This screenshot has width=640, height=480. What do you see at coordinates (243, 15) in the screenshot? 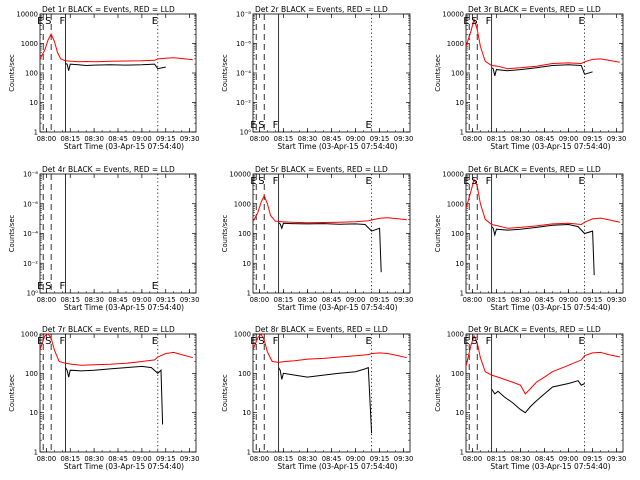
I see `y-tick-label: 10⁻⁸` at bounding box center [243, 15].